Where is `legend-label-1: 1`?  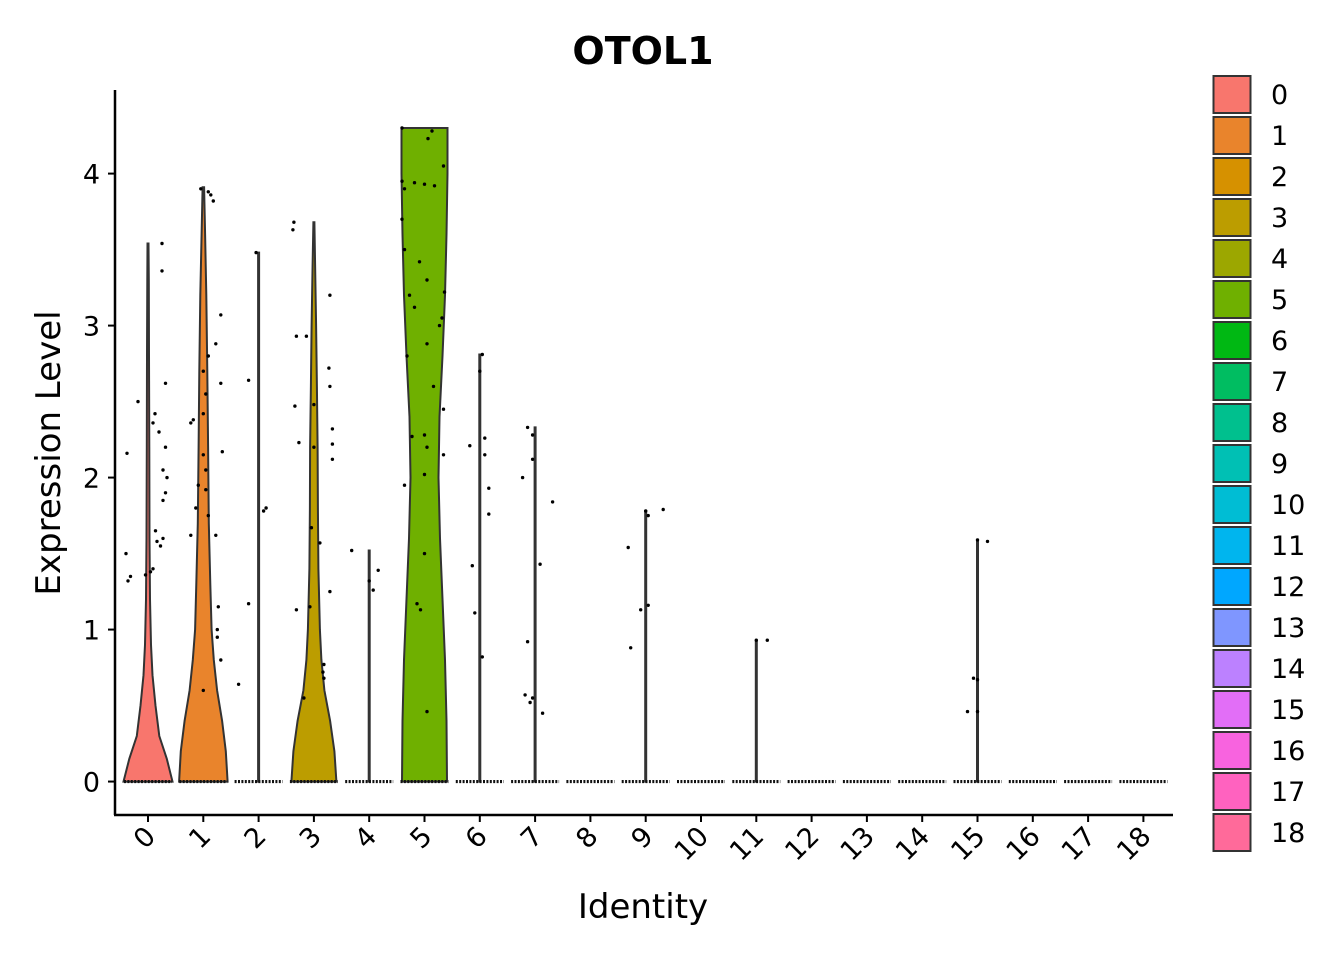
legend-label-1: 1 is located at coordinates (1279, 136).